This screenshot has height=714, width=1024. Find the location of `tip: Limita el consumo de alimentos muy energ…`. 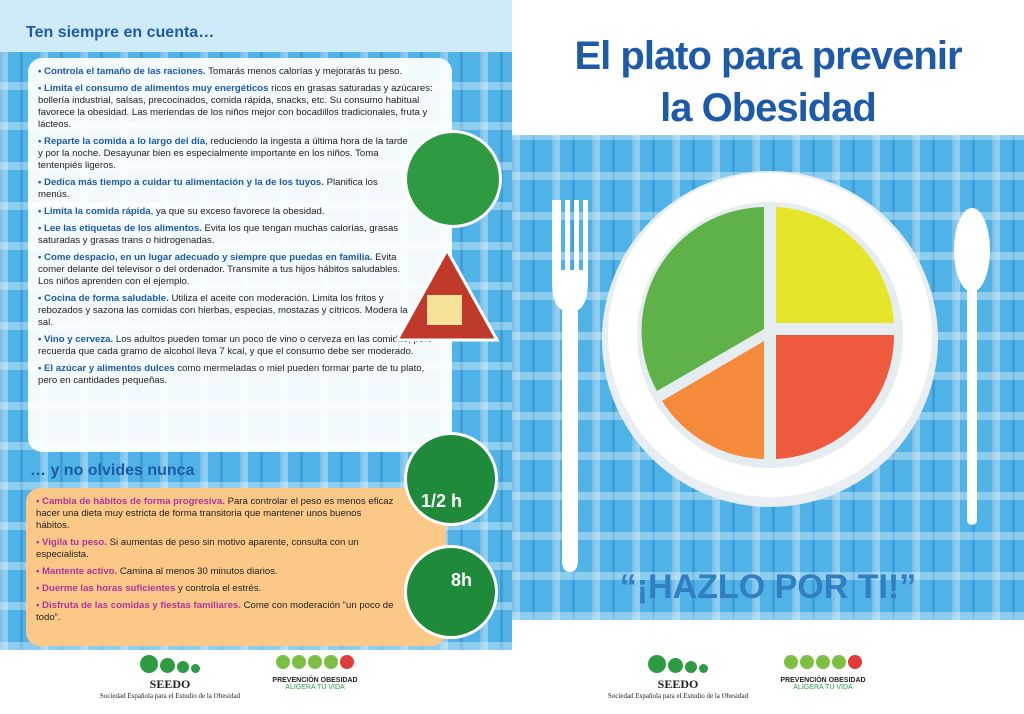

tip: Limita el consumo de alimentos muy energ… is located at coordinates (240, 107).